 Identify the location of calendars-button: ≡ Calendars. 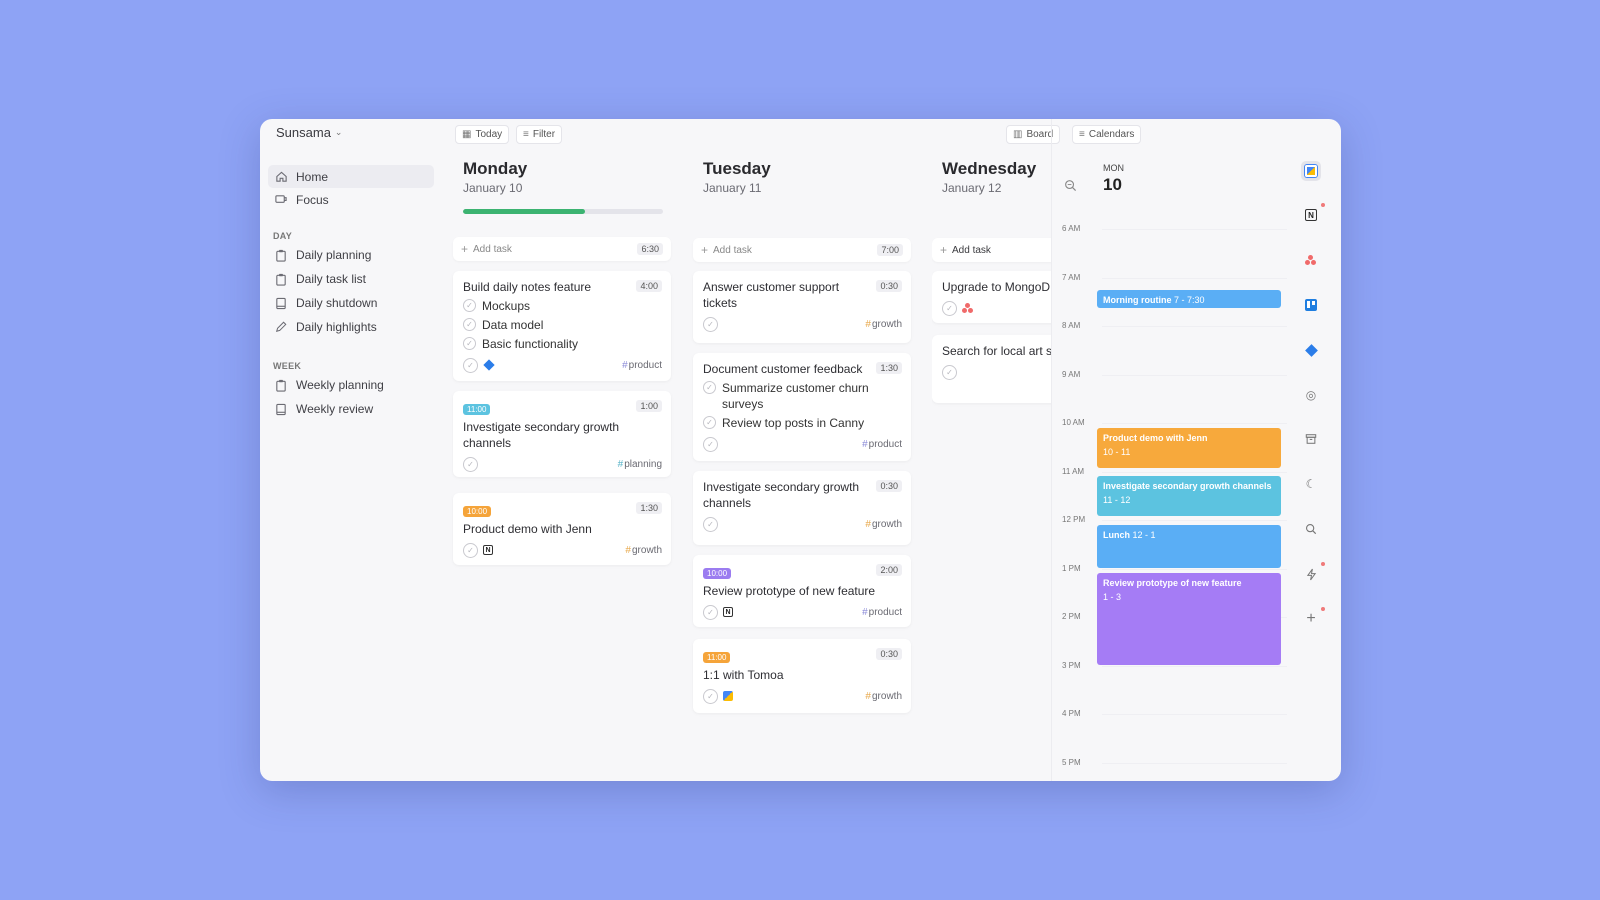
(1107, 134).